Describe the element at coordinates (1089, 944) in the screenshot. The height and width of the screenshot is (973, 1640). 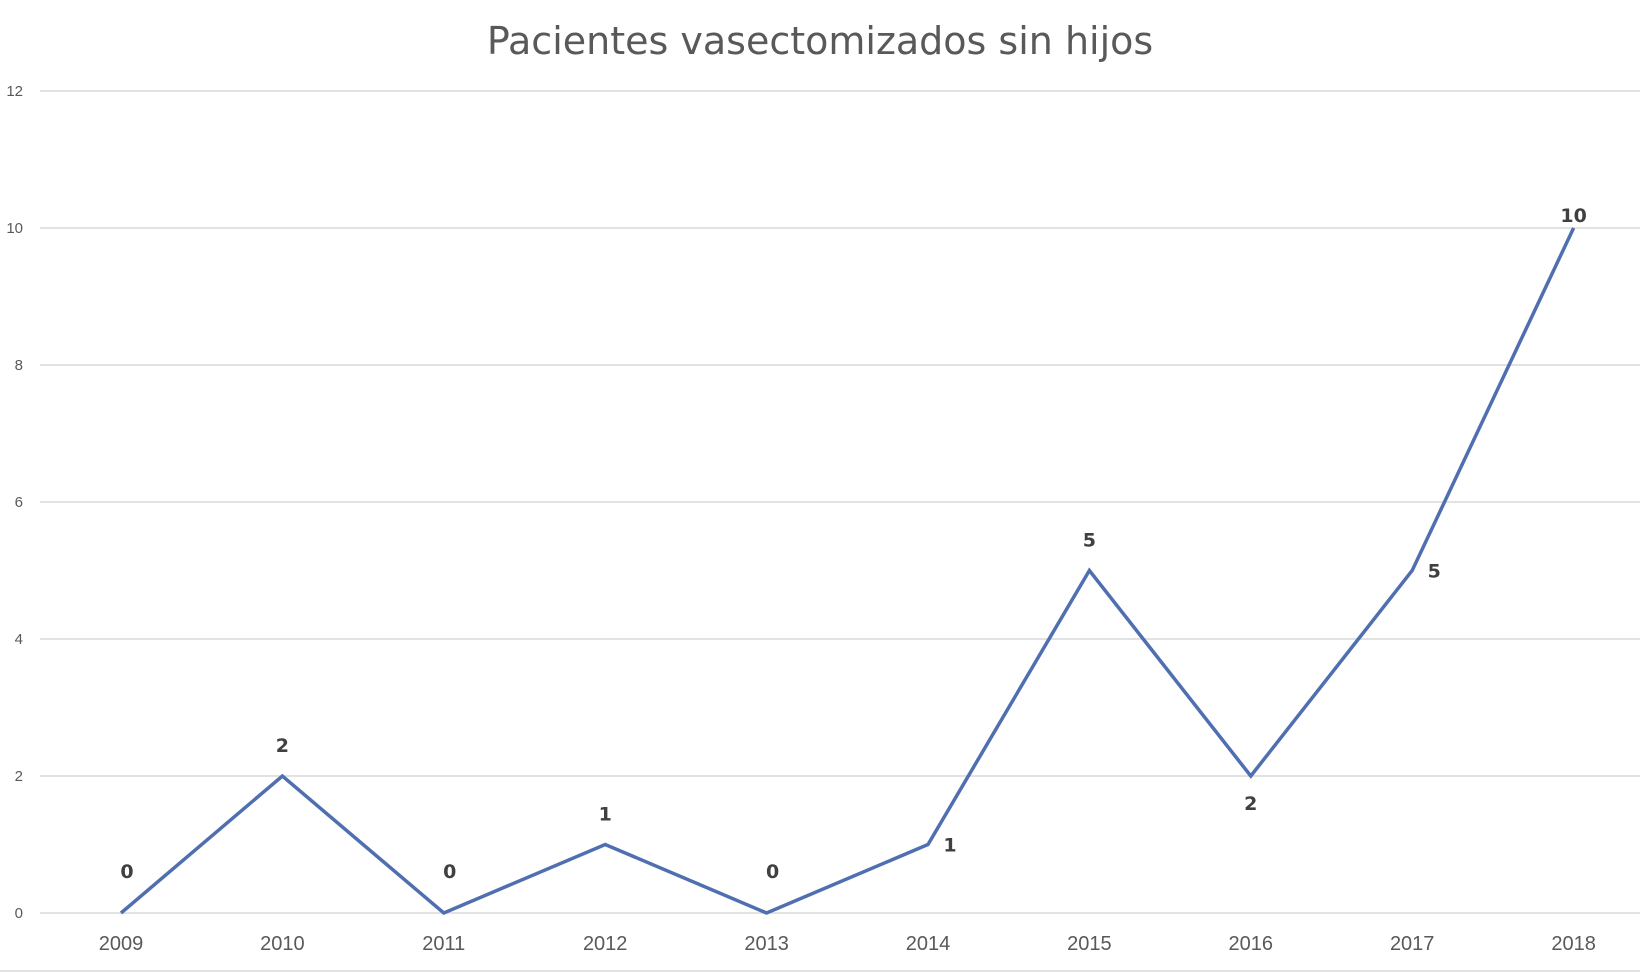
I see `x-tick-label: 2015` at that location.